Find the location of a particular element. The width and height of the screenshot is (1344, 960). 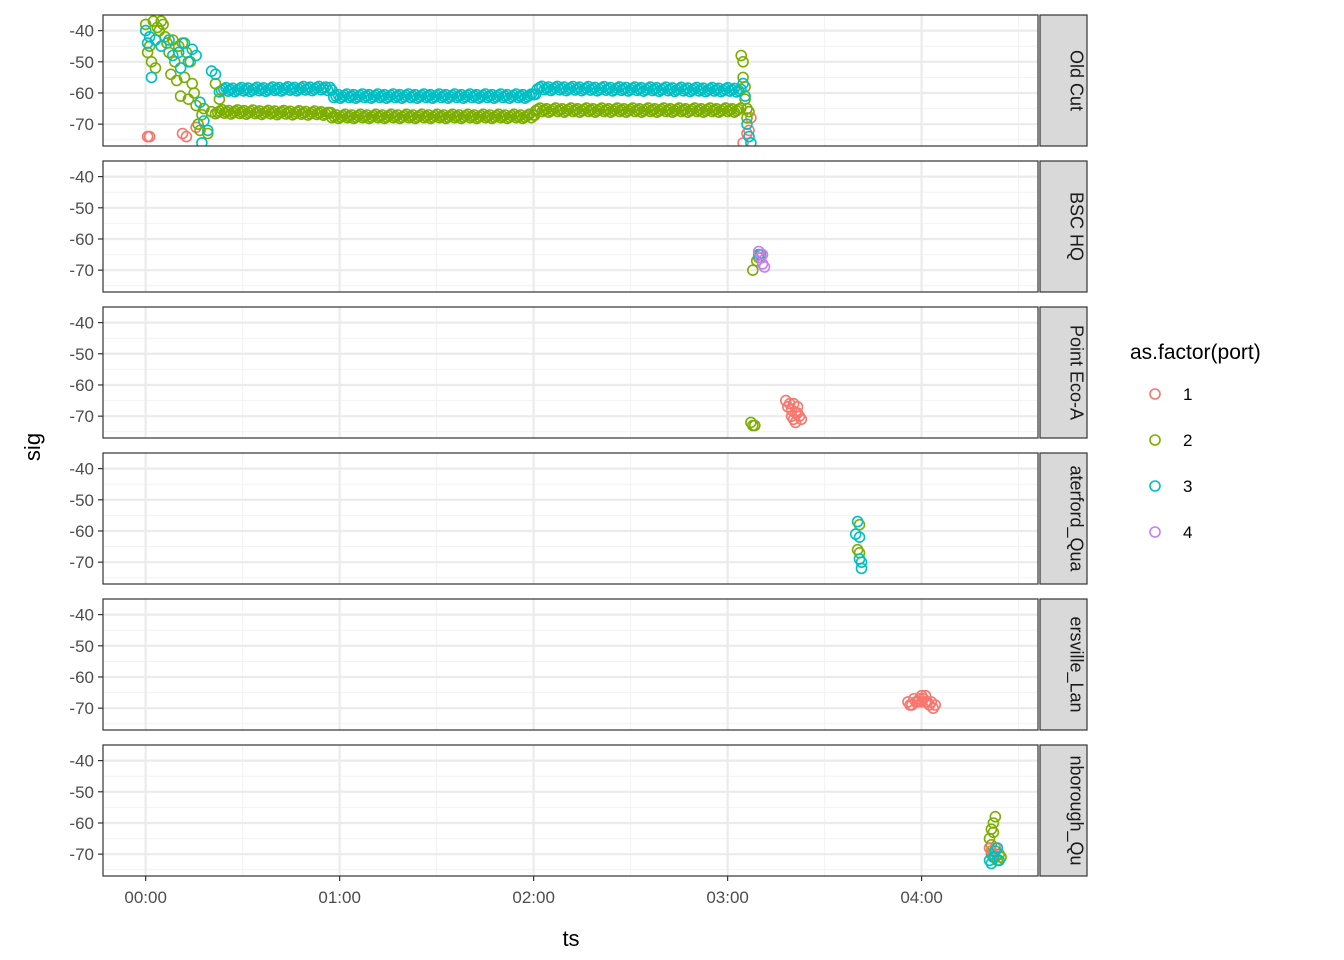

legend-label: 2 is located at coordinates (1187, 440).